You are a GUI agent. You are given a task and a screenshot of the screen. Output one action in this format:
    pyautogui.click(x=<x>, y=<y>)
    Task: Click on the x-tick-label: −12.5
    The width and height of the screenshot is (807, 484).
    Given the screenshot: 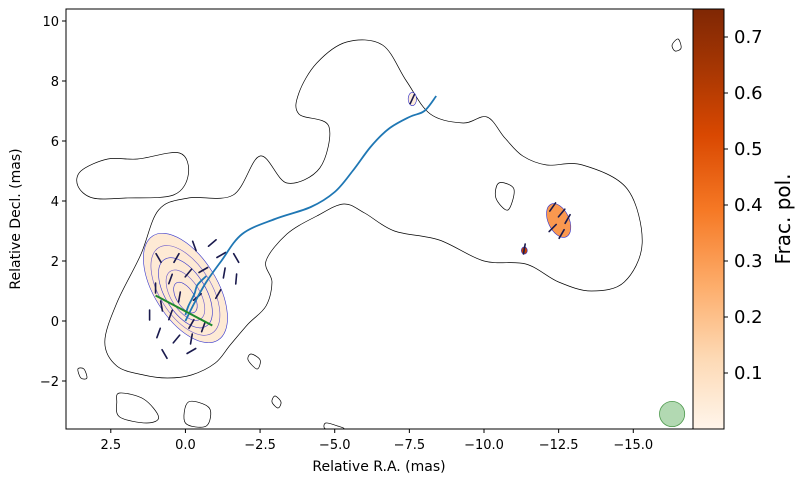 What is the action you would take?
    pyautogui.click(x=559, y=445)
    